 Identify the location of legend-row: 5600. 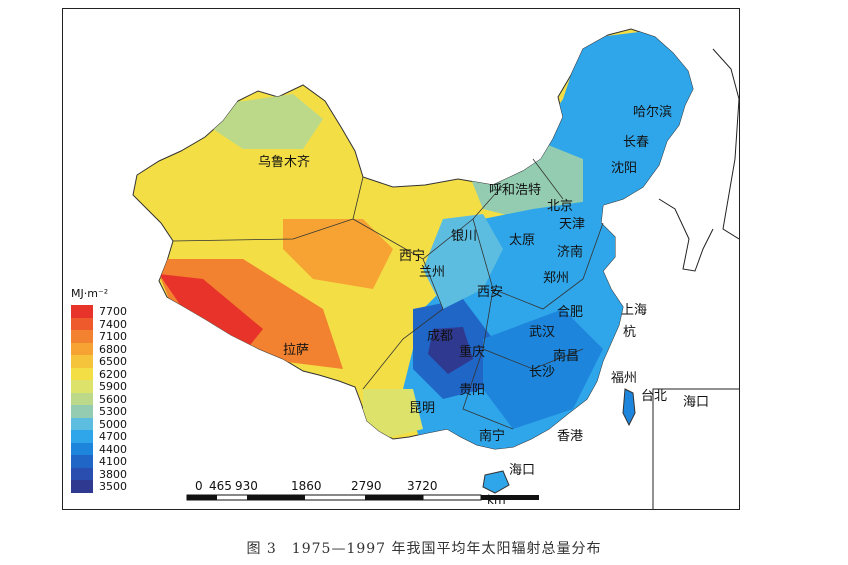
(99, 399).